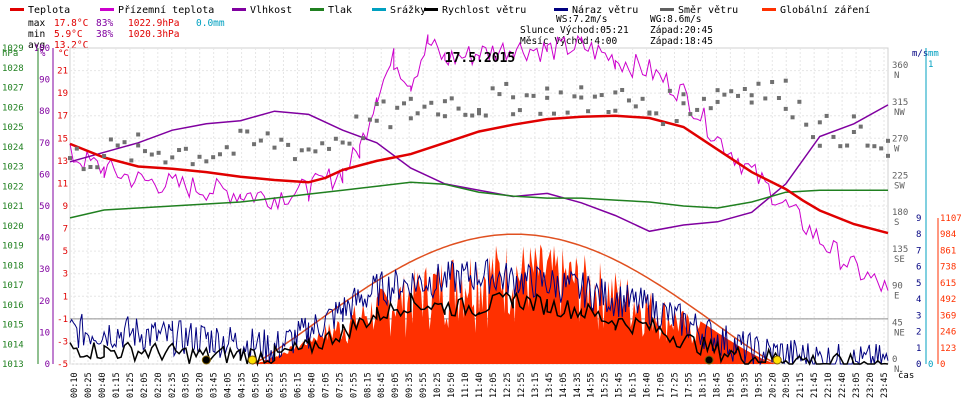 The image size is (966, 400). What do you see at coordinates (801, 385) in the screenshot?
I see `tick-time: 21:15` at bounding box center [801, 385].